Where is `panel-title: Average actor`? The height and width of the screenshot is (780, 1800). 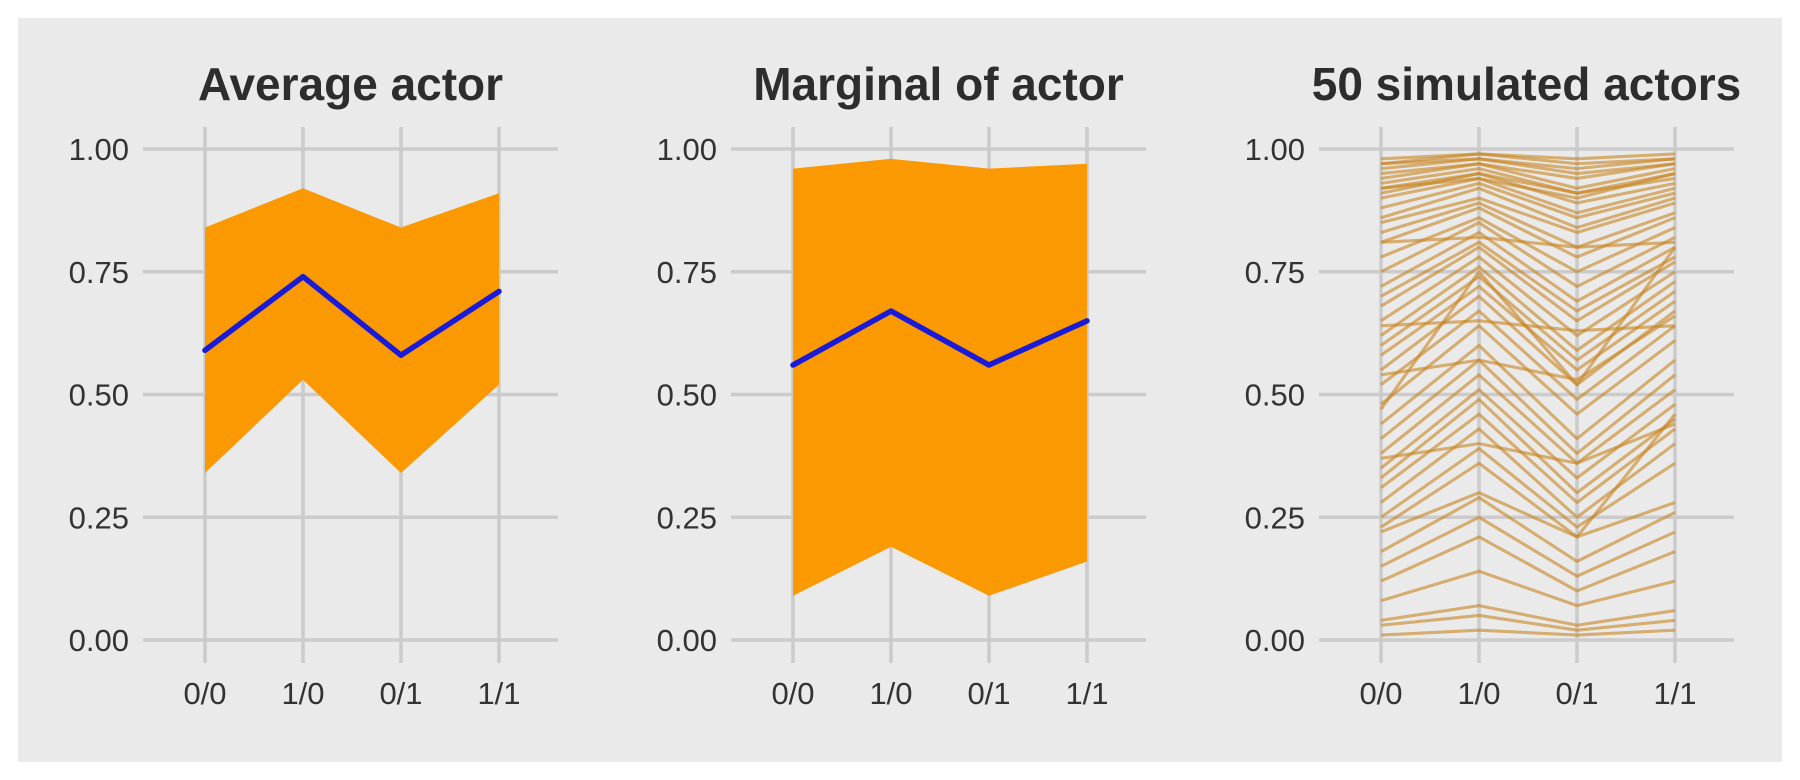
panel-title: Average actor is located at coordinates (350, 84).